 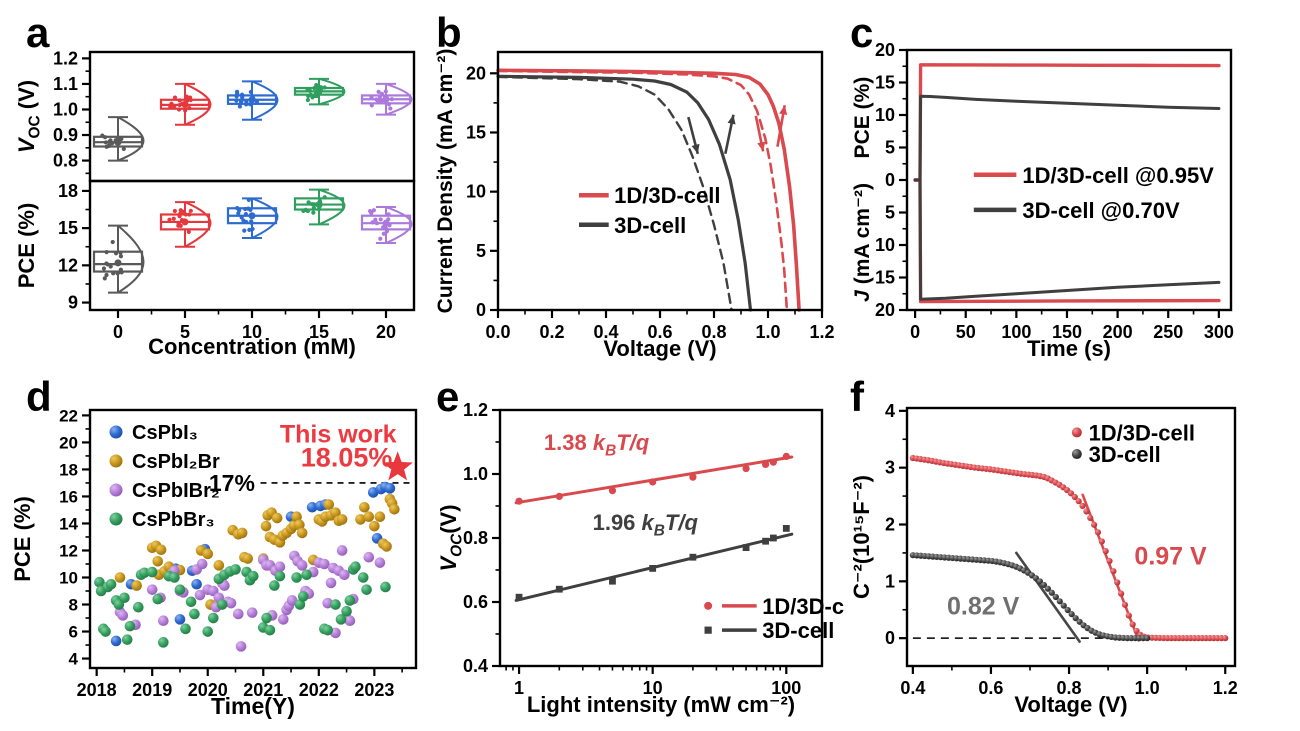 What do you see at coordinates (862, 242) in the screenshot?
I see `svg-text: J (mA cm⁻²)` at bounding box center [862, 242].